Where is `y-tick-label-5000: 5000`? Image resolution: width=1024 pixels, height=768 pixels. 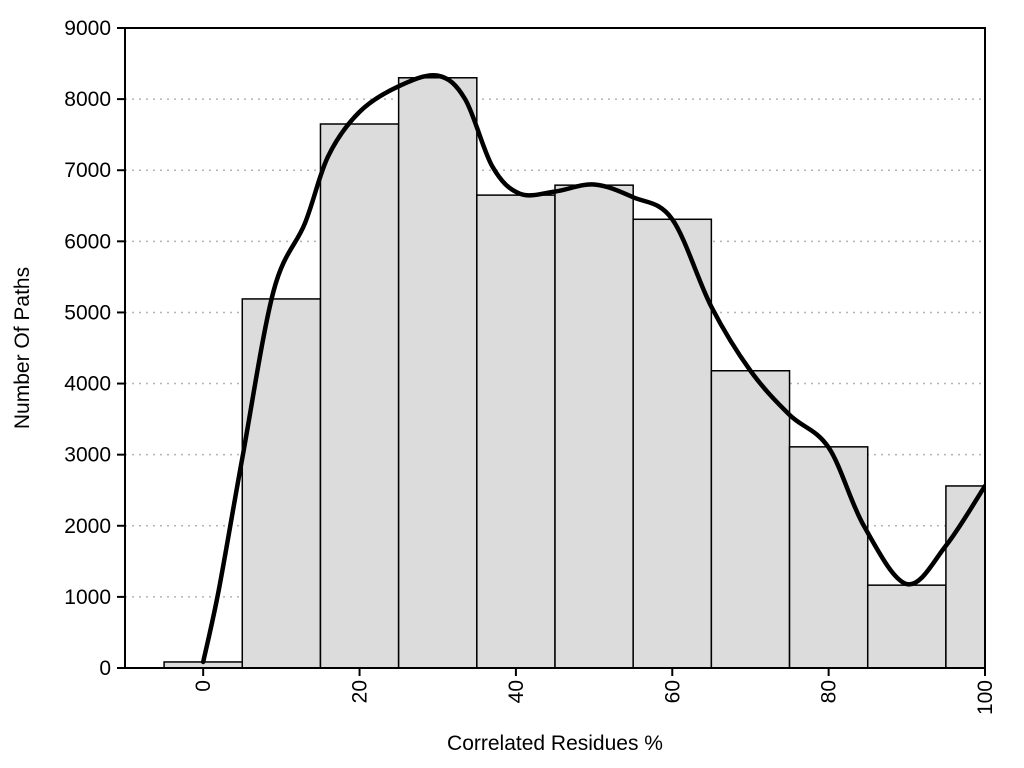
y-tick-label-5000: 5000 is located at coordinates (87, 312).